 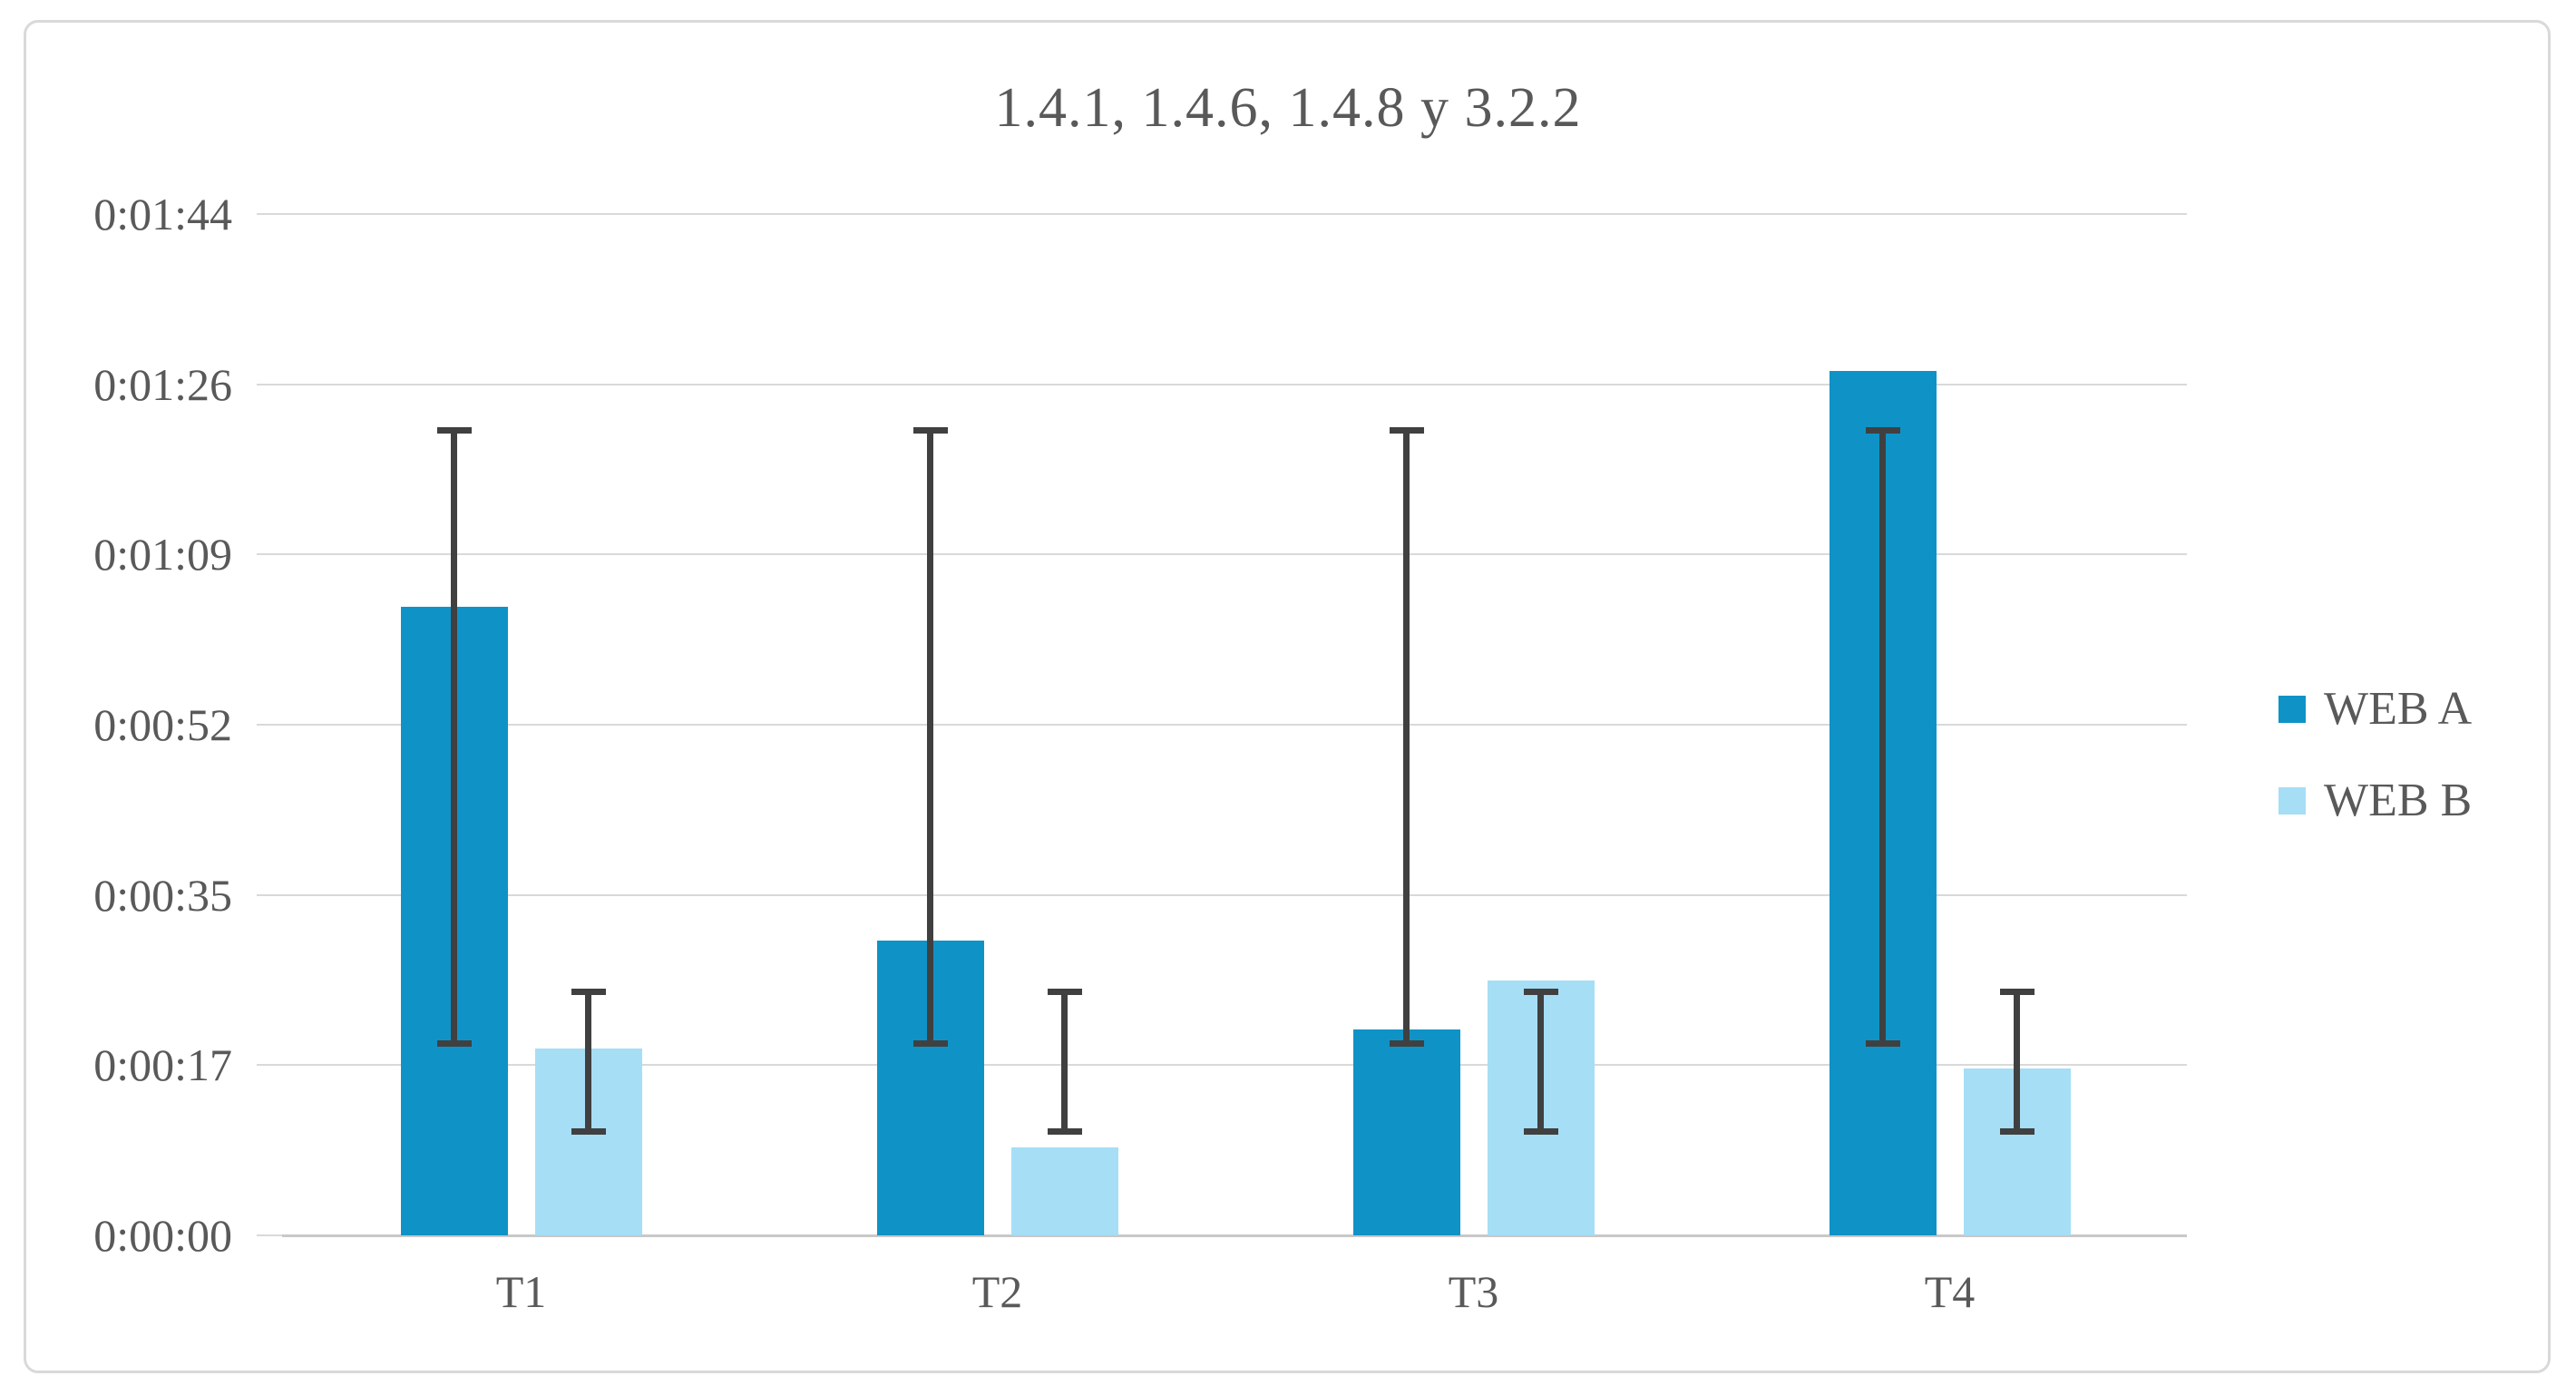 I want to click on x-axis-label-t3: T3, so click(x=1473, y=1291).